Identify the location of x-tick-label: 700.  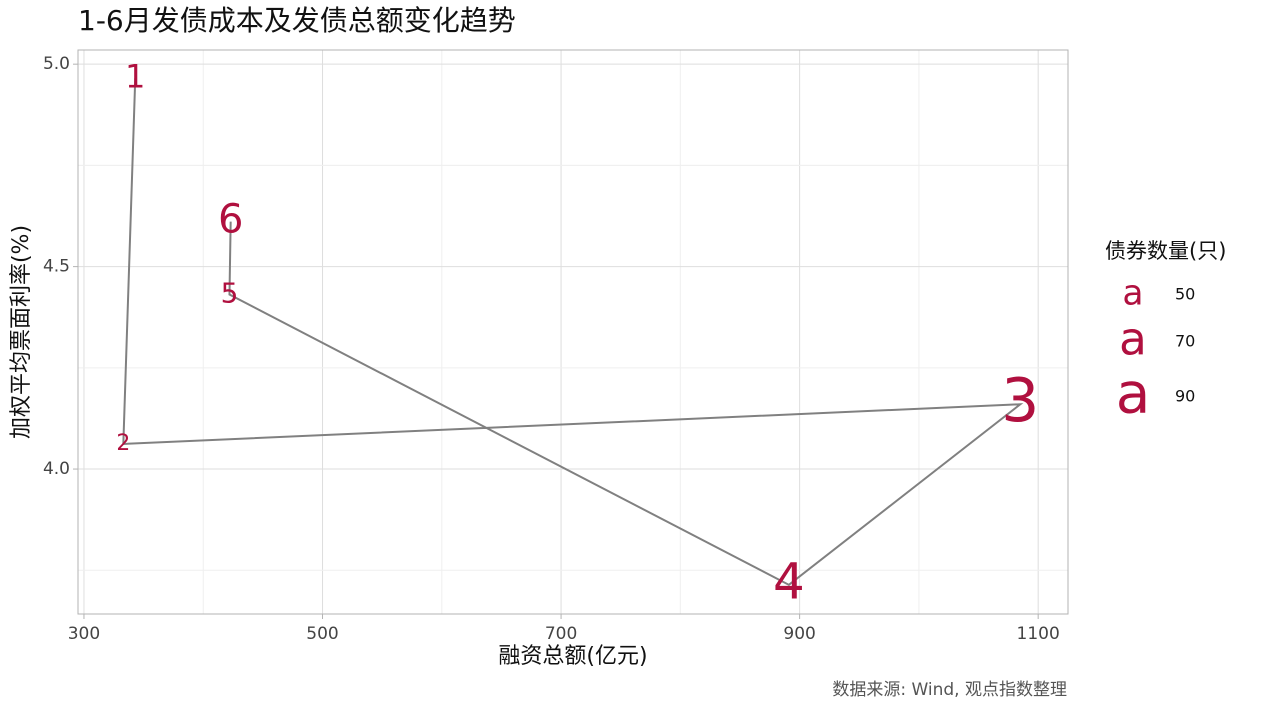
(561, 634).